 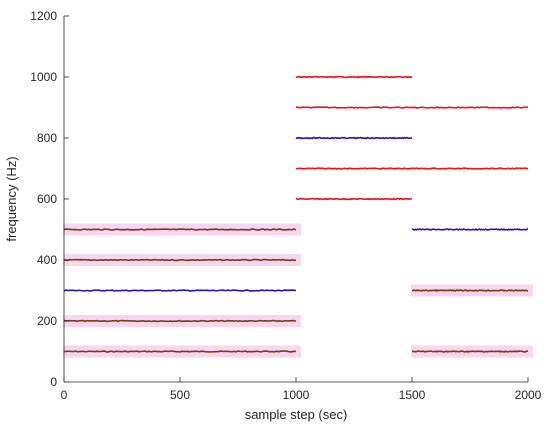 What do you see at coordinates (64, 395) in the screenshot?
I see `x-tick-label: 0` at bounding box center [64, 395].